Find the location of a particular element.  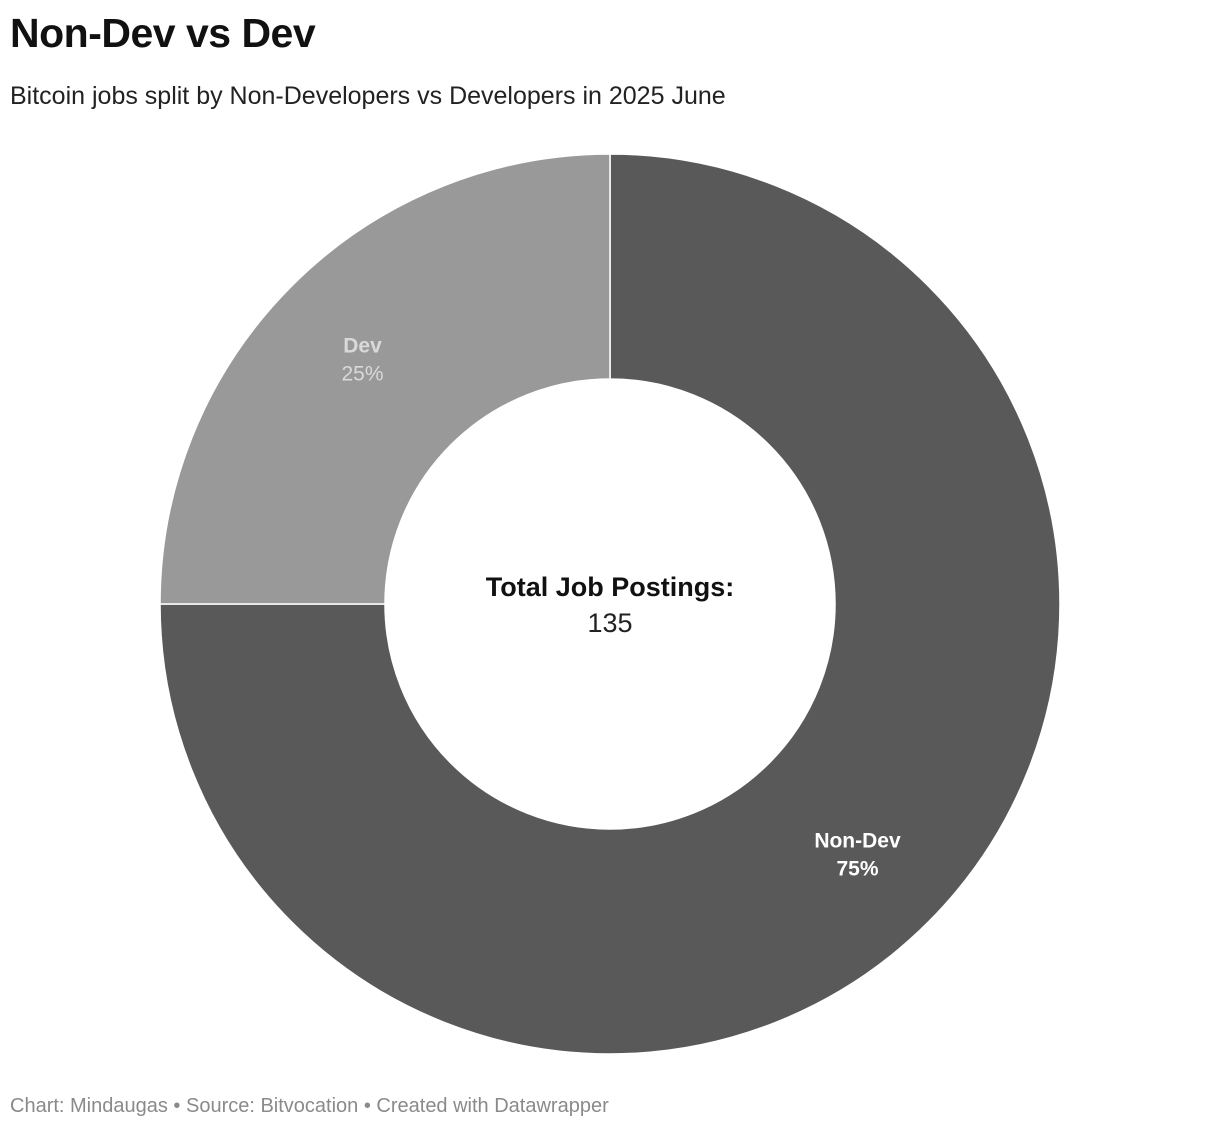

slice-percent: 25% is located at coordinates (362, 374).